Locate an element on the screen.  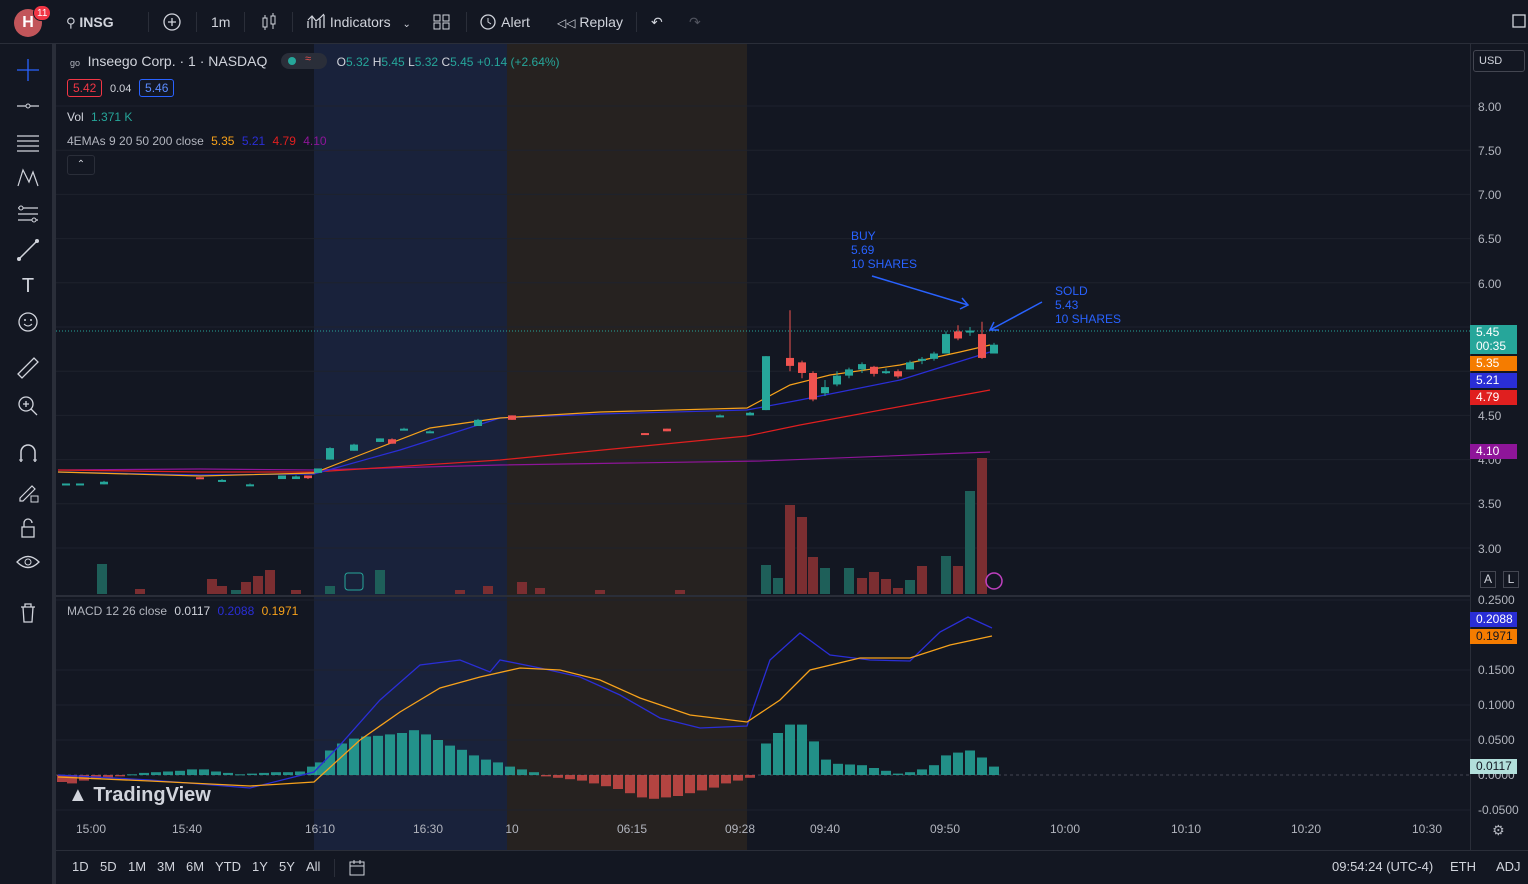
time-tick: 10:20 is located at coordinates (1306, 829).